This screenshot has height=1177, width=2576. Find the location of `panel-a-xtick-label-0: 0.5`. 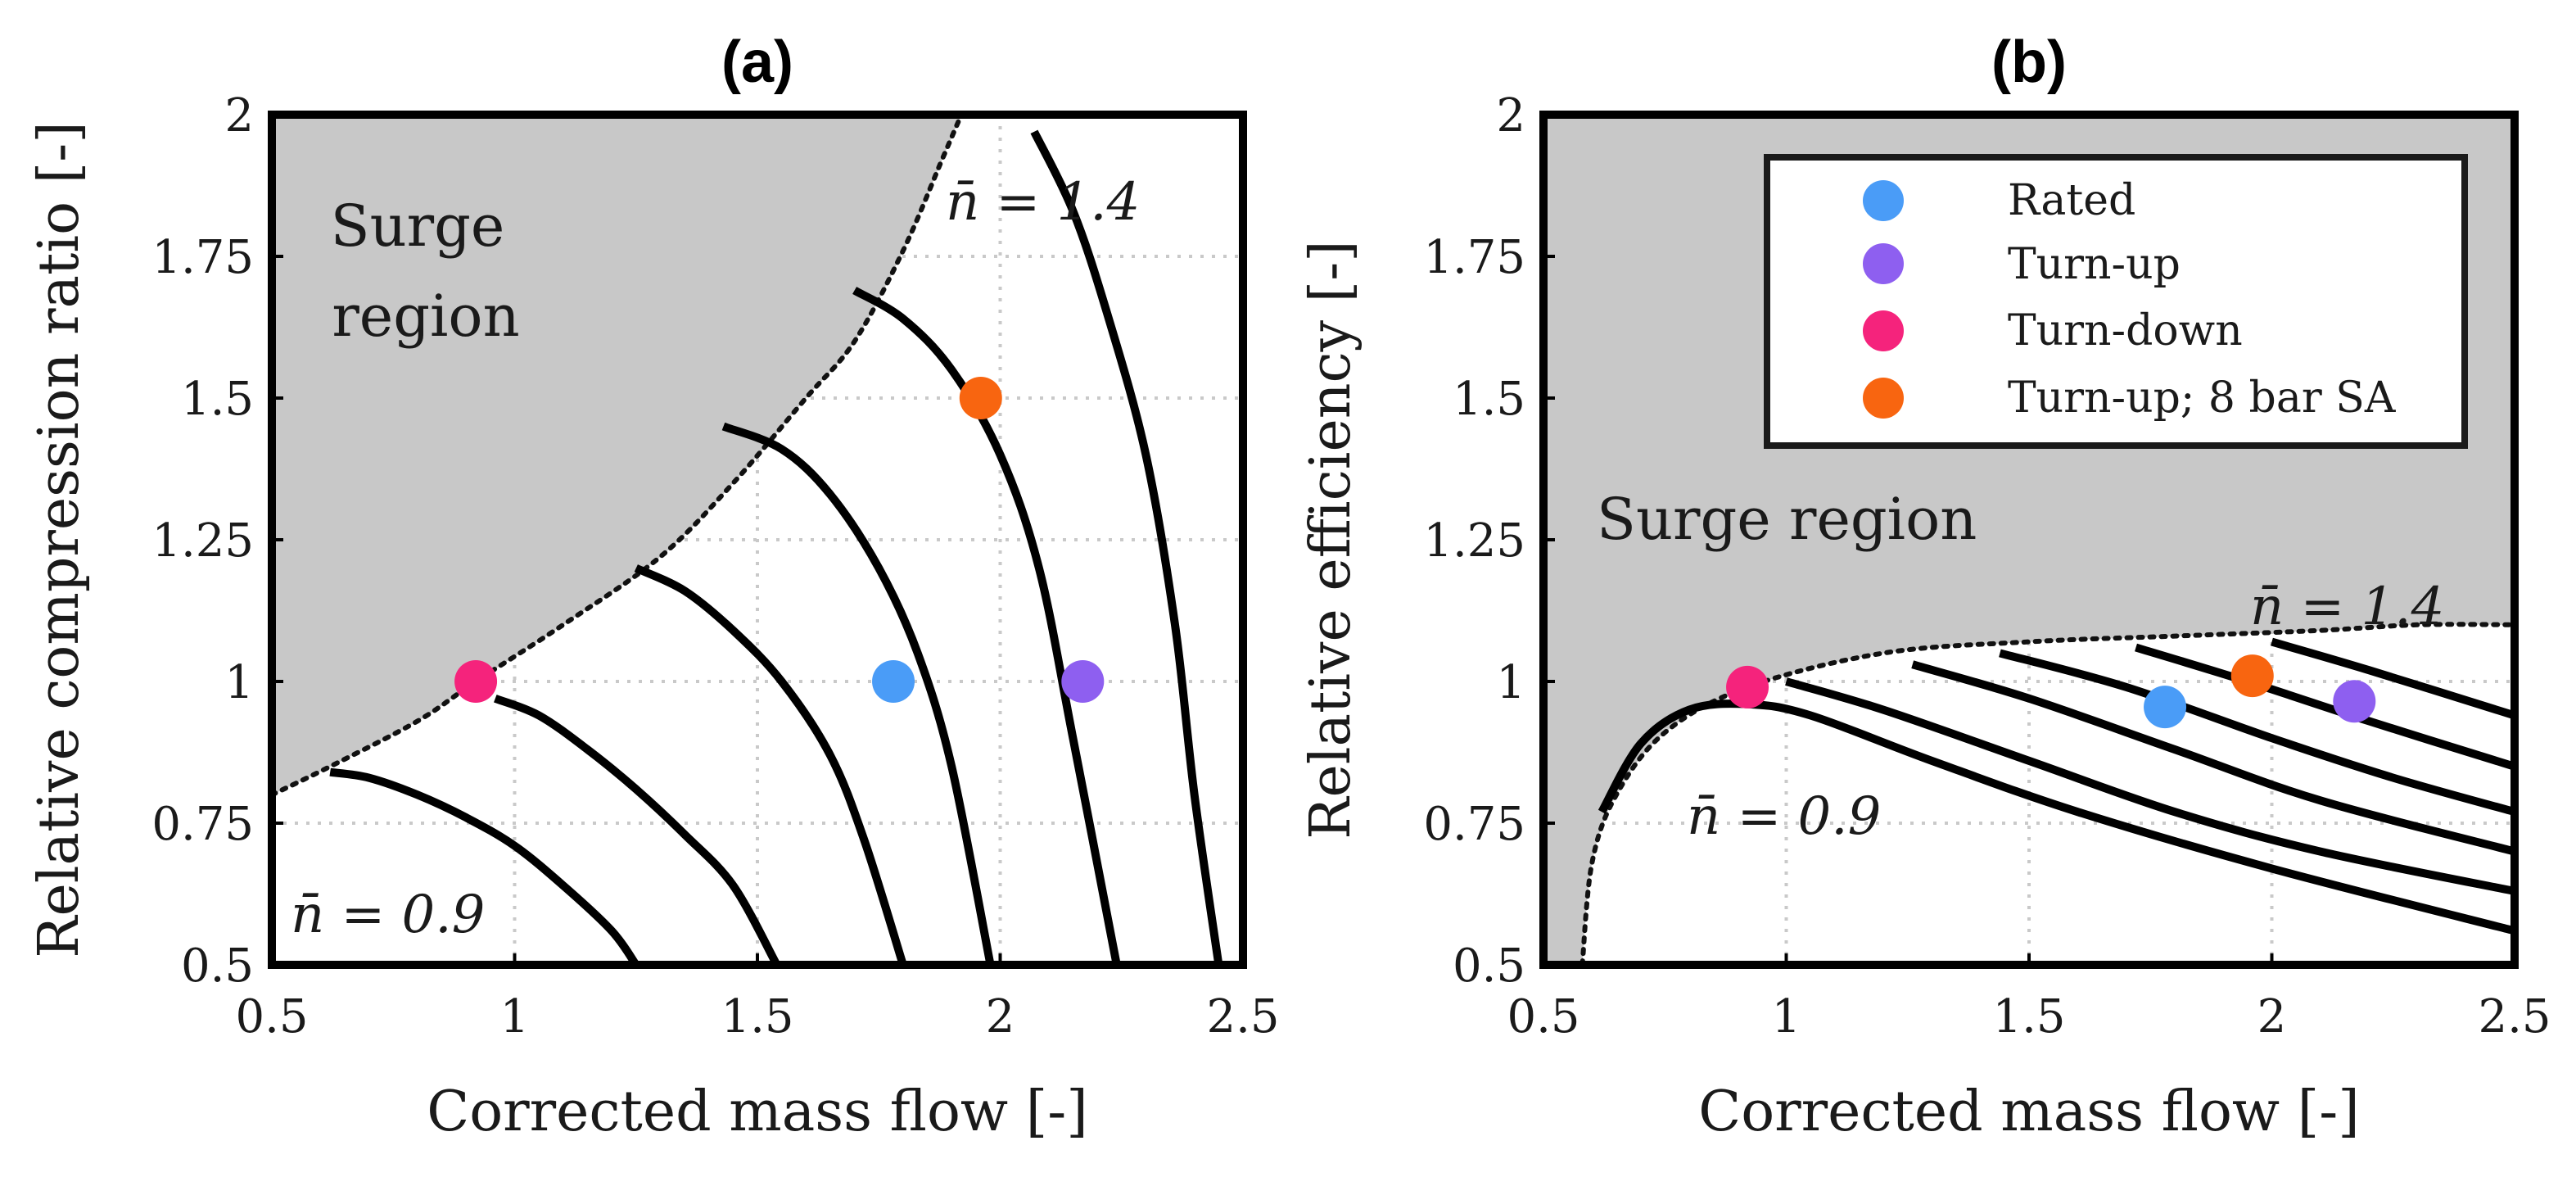

panel-a-xtick-label-0: 0.5 is located at coordinates (271, 1016).